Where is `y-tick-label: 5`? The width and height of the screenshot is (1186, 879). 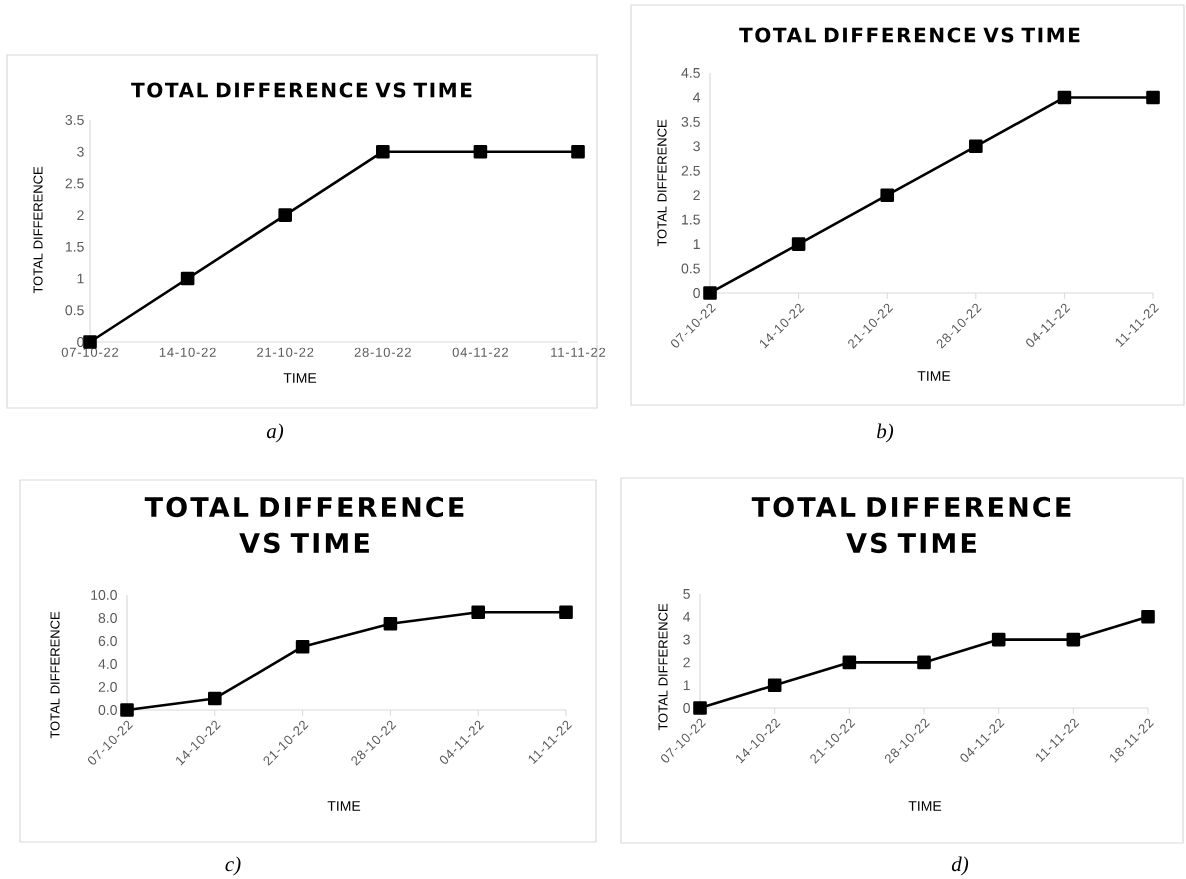 y-tick-label: 5 is located at coordinates (686, 594).